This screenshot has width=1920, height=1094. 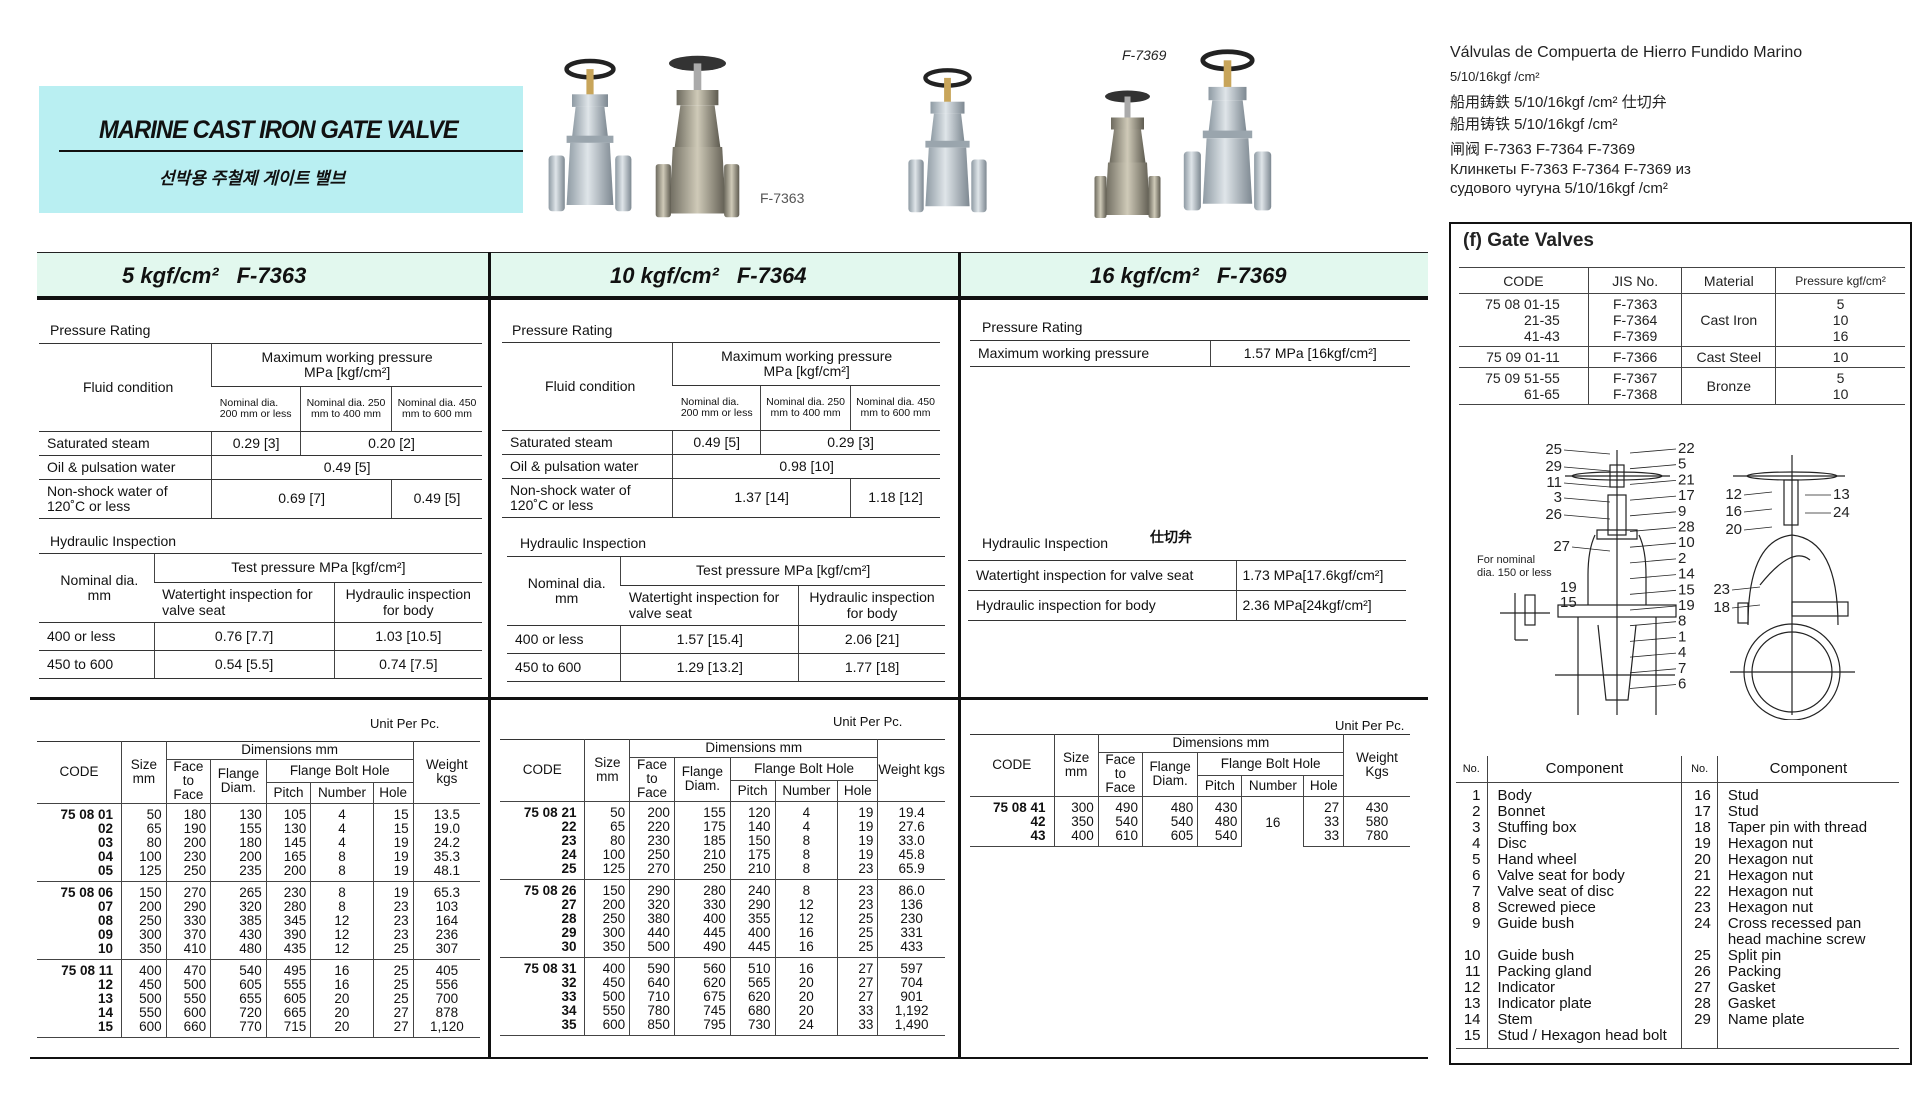 What do you see at coordinates (754, 748) in the screenshot?
I see `dimensions-header: Dimensions mm` at bounding box center [754, 748].